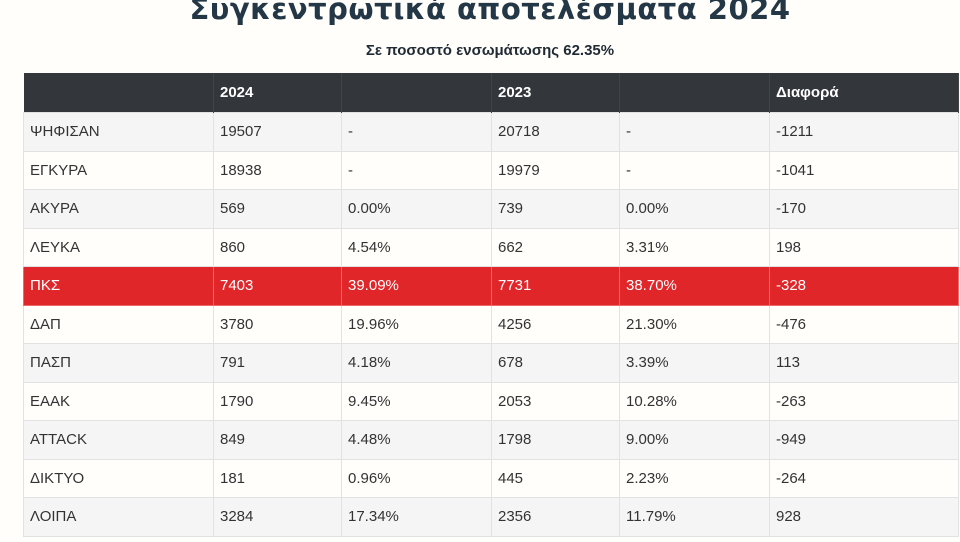 This screenshot has height=542, width=960. I want to click on table-cell: 849, so click(277, 440).